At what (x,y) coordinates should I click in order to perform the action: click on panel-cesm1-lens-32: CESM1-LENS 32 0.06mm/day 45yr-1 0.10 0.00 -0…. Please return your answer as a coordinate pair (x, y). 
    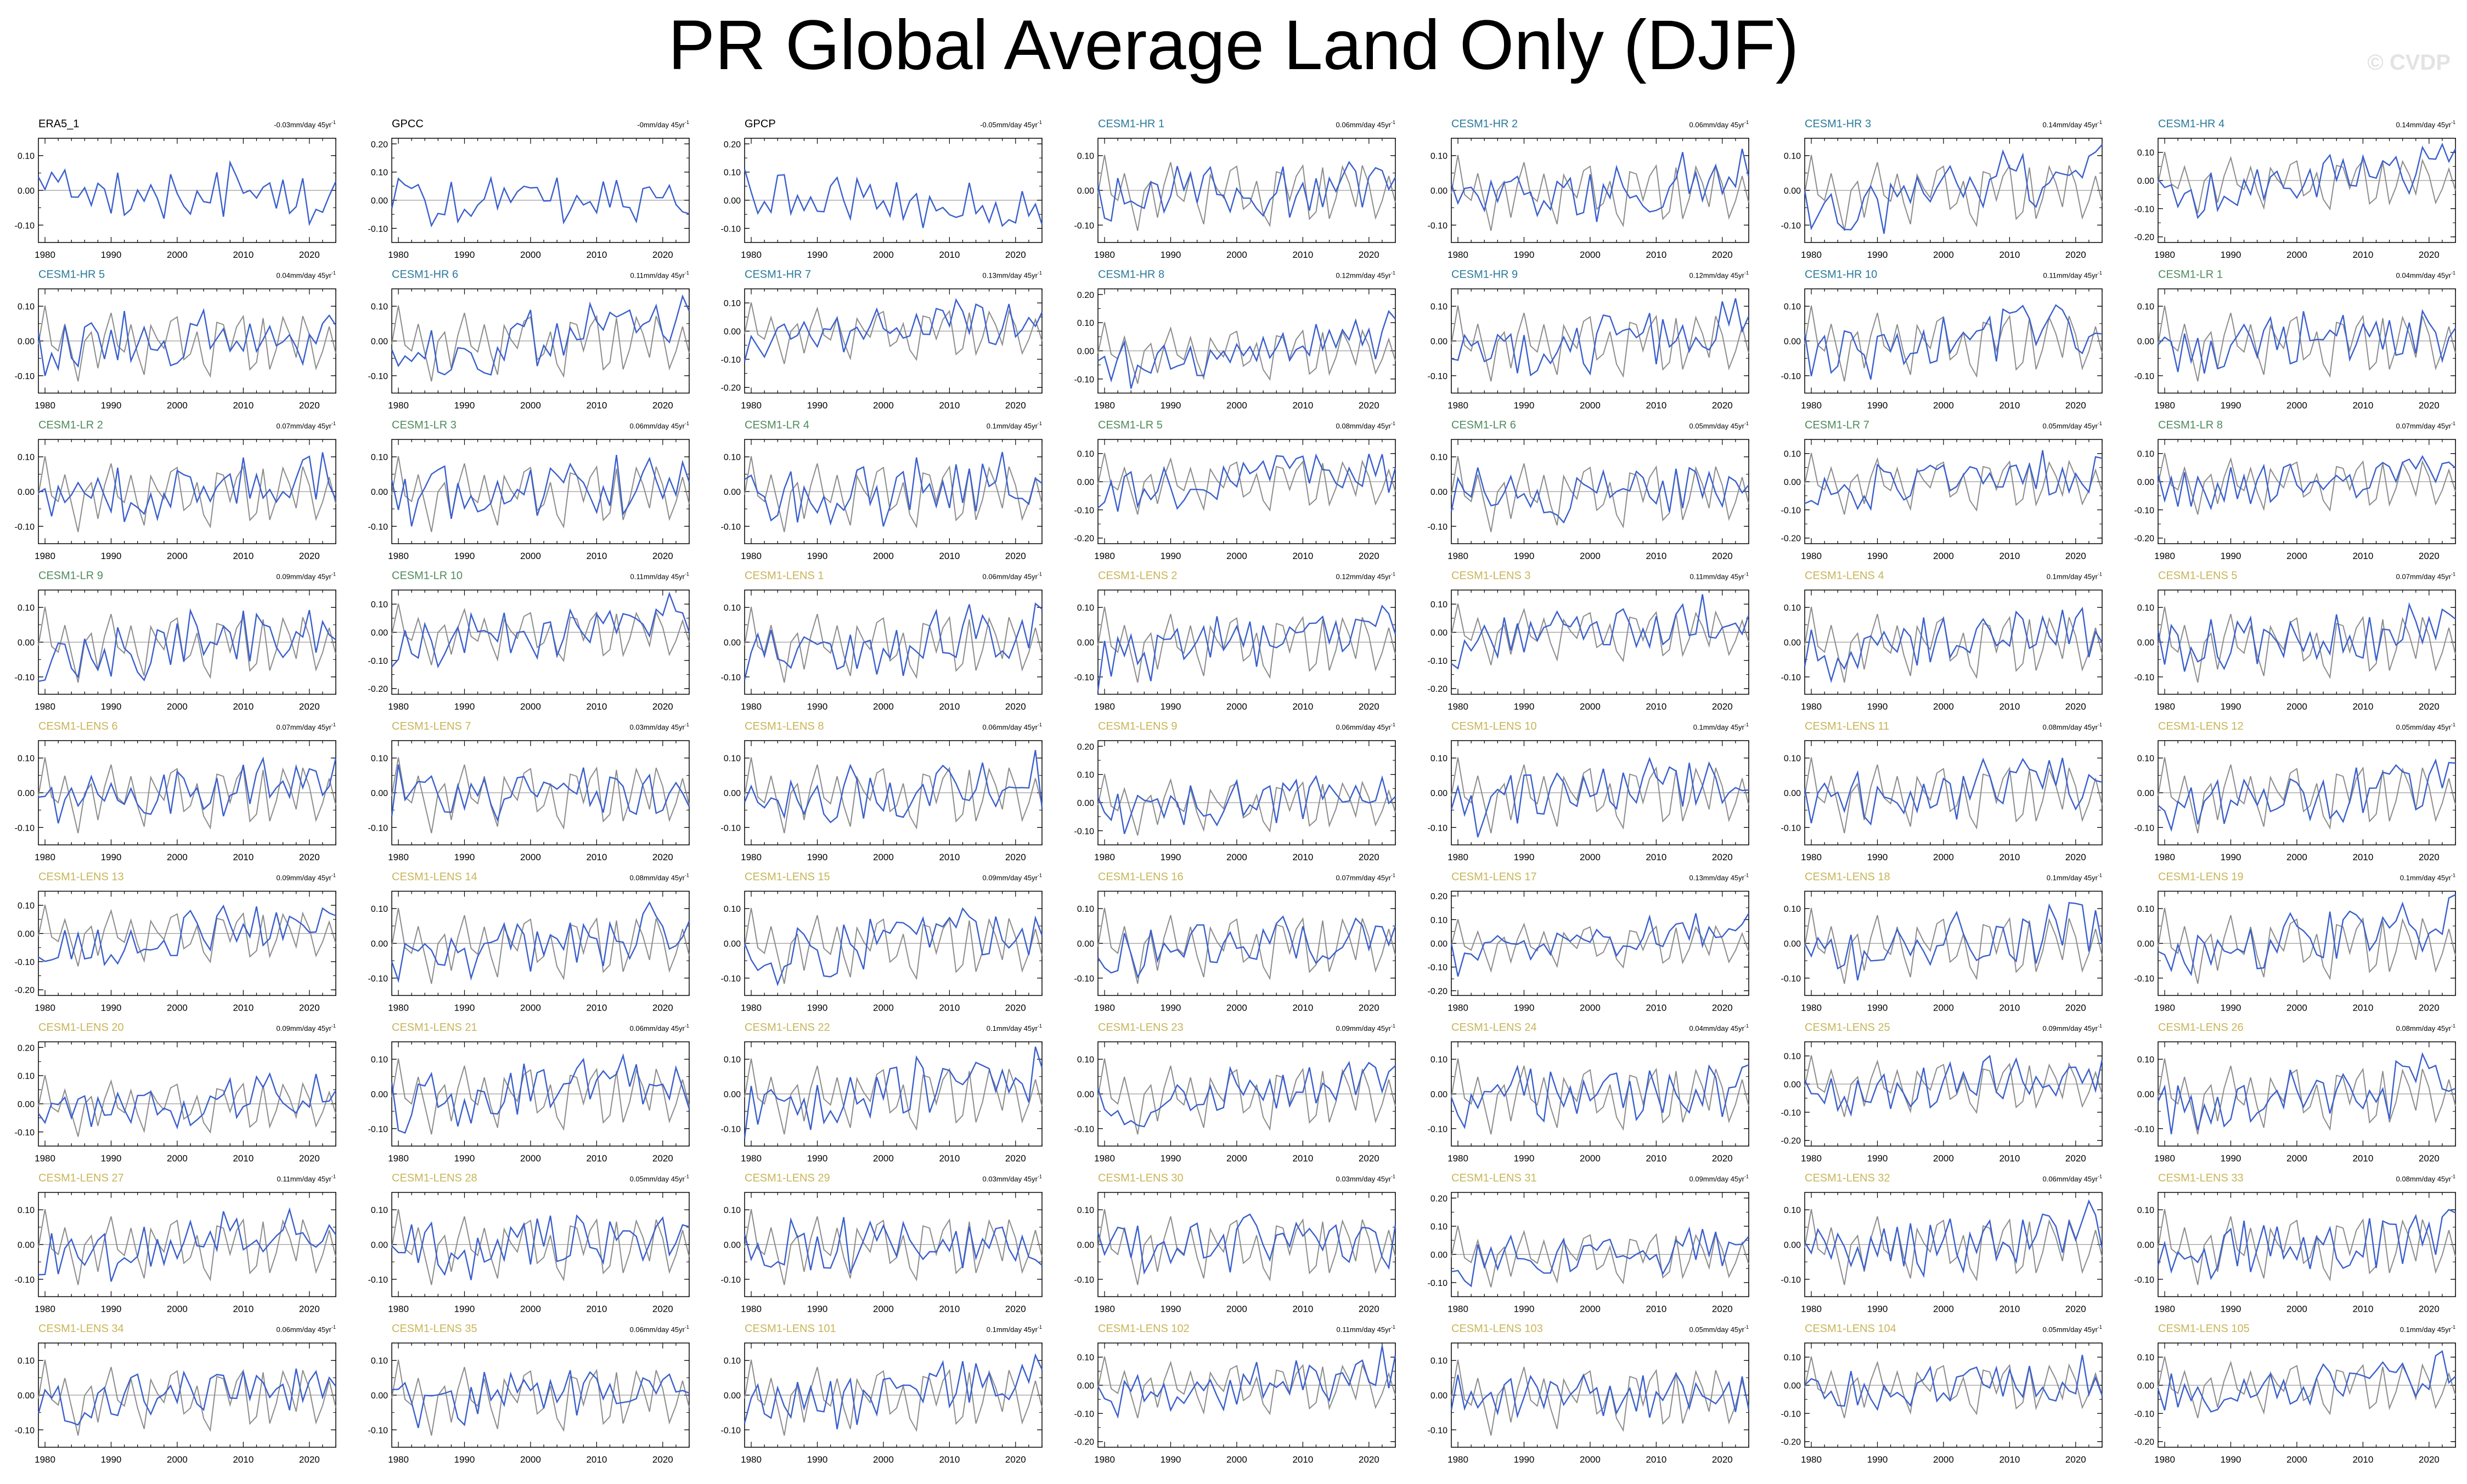
    Looking at the image, I should click on (1942, 1243).